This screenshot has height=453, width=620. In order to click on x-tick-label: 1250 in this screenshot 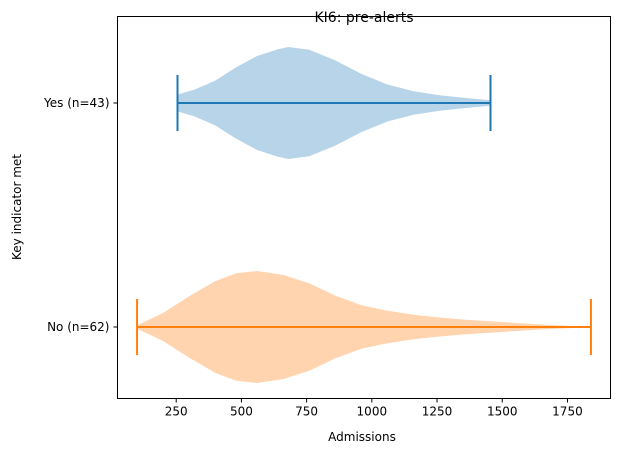, I will do `click(437, 412)`.